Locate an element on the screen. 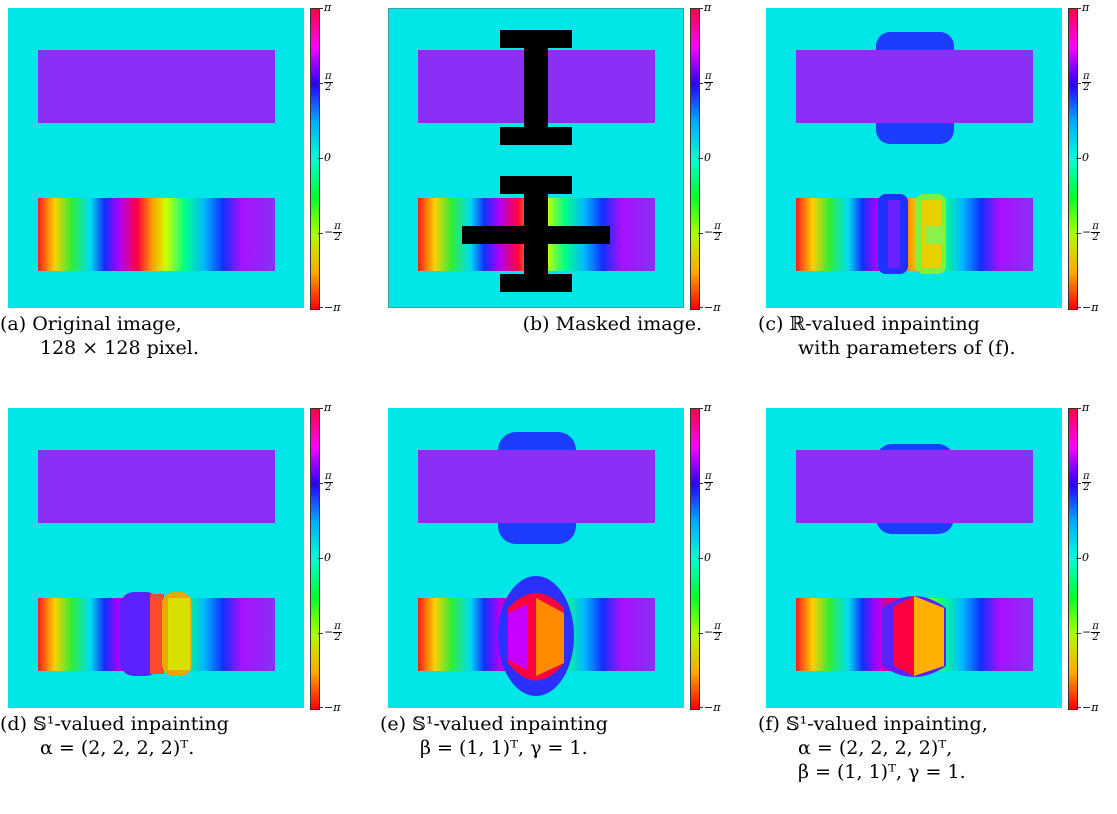  original-image is located at coordinates (156, 158).